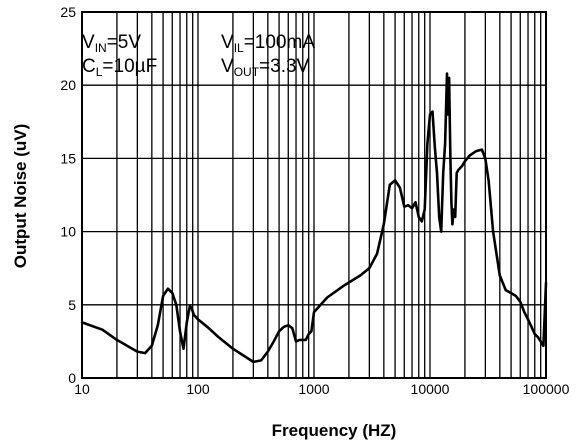  What do you see at coordinates (268, 43) in the screenshot?
I see `condition-vil: VIL=100mA` at bounding box center [268, 43].